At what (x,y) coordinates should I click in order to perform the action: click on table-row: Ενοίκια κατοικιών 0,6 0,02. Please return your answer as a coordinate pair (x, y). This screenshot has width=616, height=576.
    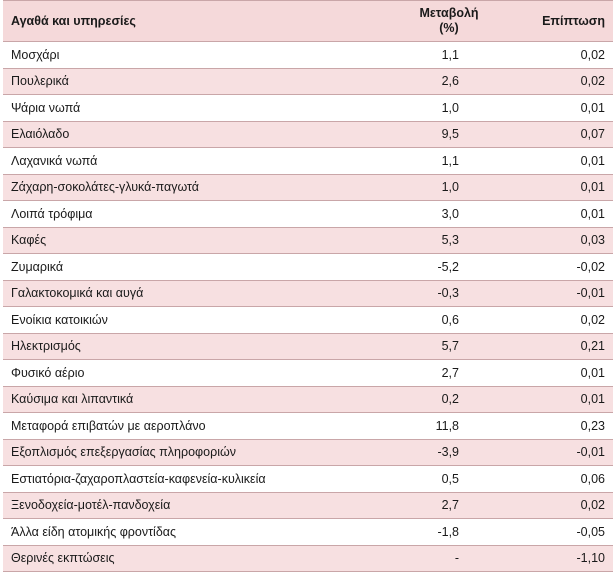
    Looking at the image, I should click on (308, 320).